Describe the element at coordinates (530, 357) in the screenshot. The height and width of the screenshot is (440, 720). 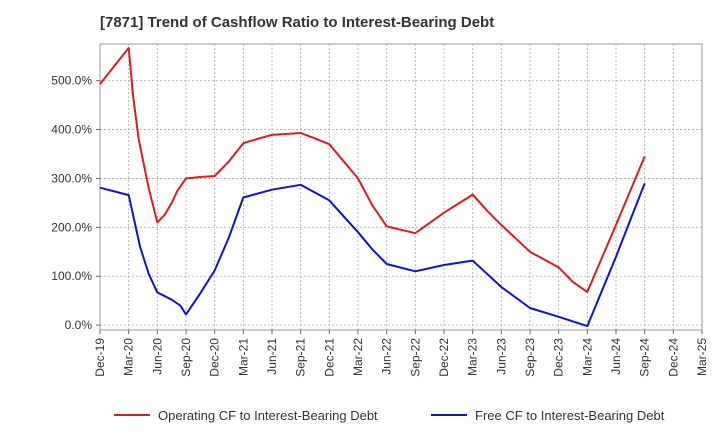
I see `x-tick-label: Sep-23` at that location.